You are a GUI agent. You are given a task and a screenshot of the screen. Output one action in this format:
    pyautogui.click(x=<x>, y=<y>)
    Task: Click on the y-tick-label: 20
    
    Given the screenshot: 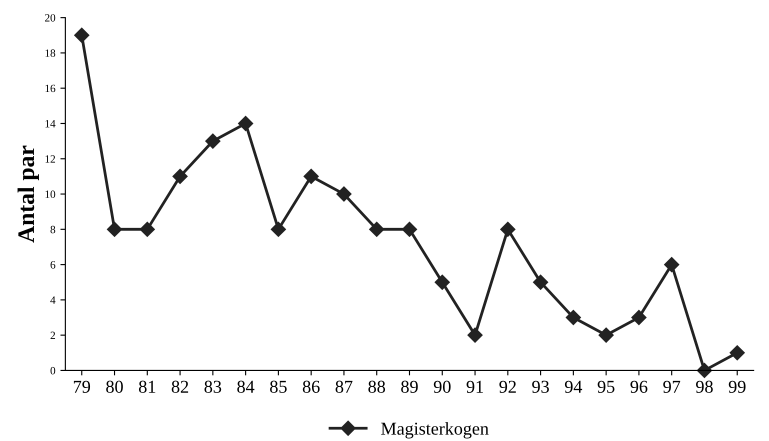 What is the action you would take?
    pyautogui.click(x=50, y=18)
    